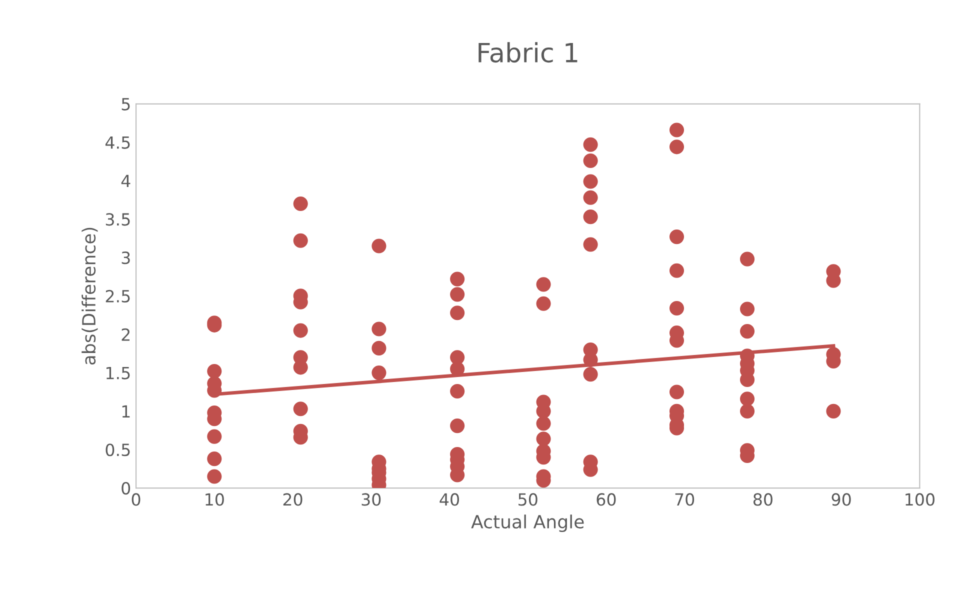 The height and width of the screenshot is (604, 958). Describe the element at coordinates (841, 499) in the screenshot. I see `x-tick-label: 90` at that location.